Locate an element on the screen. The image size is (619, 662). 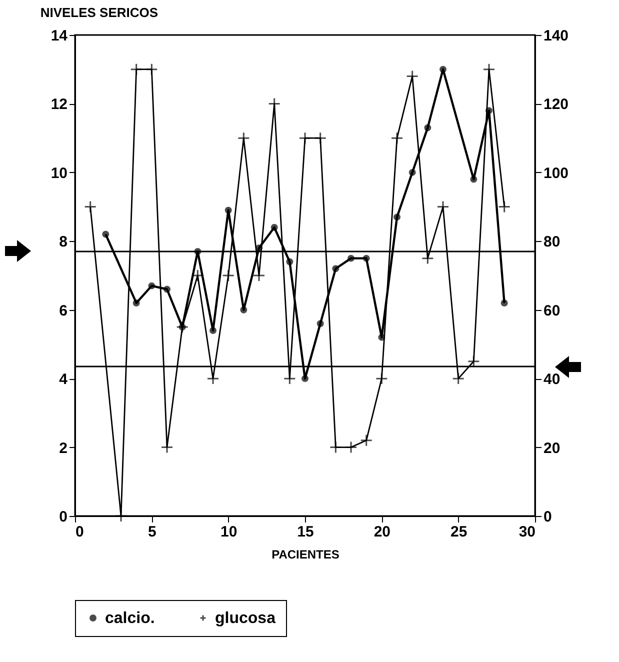
y-tick-label: 14 is located at coordinates (59, 36).